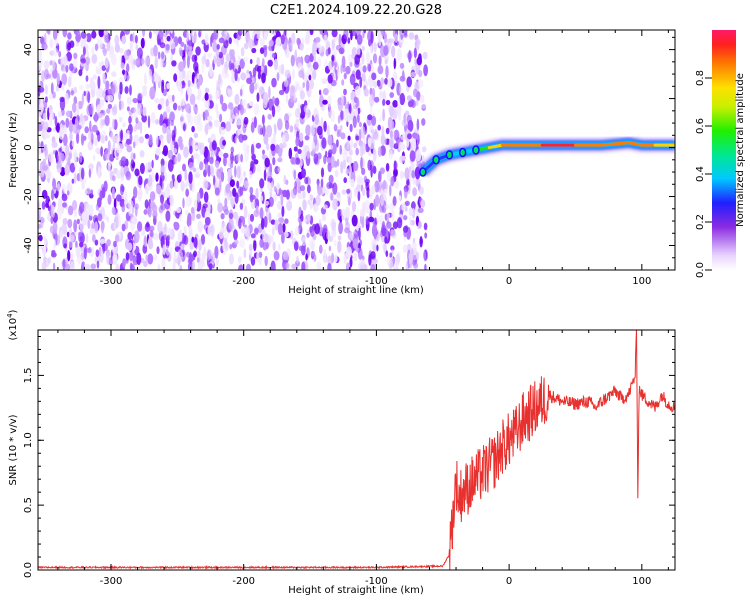  Describe the element at coordinates (28, 196) in the screenshot. I see `y-tick-label: -20` at that location.